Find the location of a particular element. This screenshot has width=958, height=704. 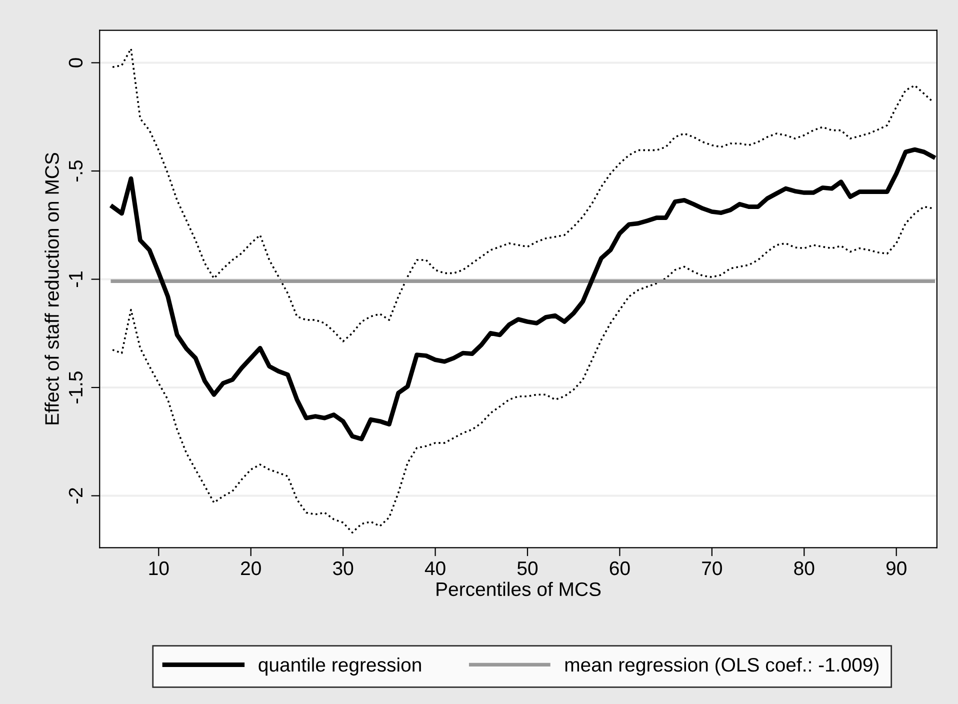

x-tick-label: 90 is located at coordinates (896, 568).